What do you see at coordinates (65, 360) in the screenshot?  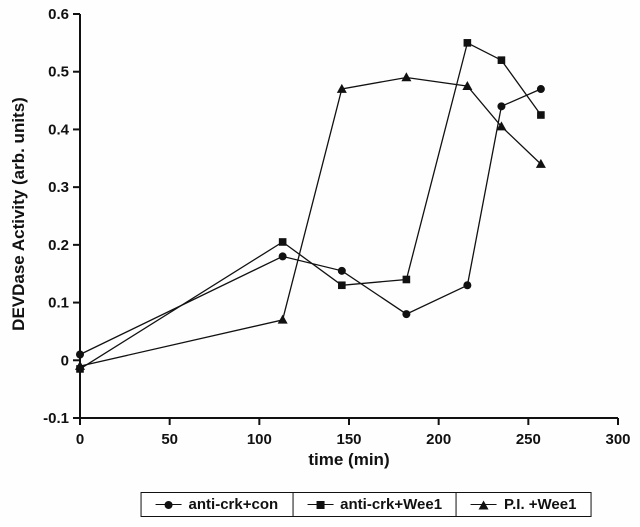 I see `y-tick-label: 0` at bounding box center [65, 360].